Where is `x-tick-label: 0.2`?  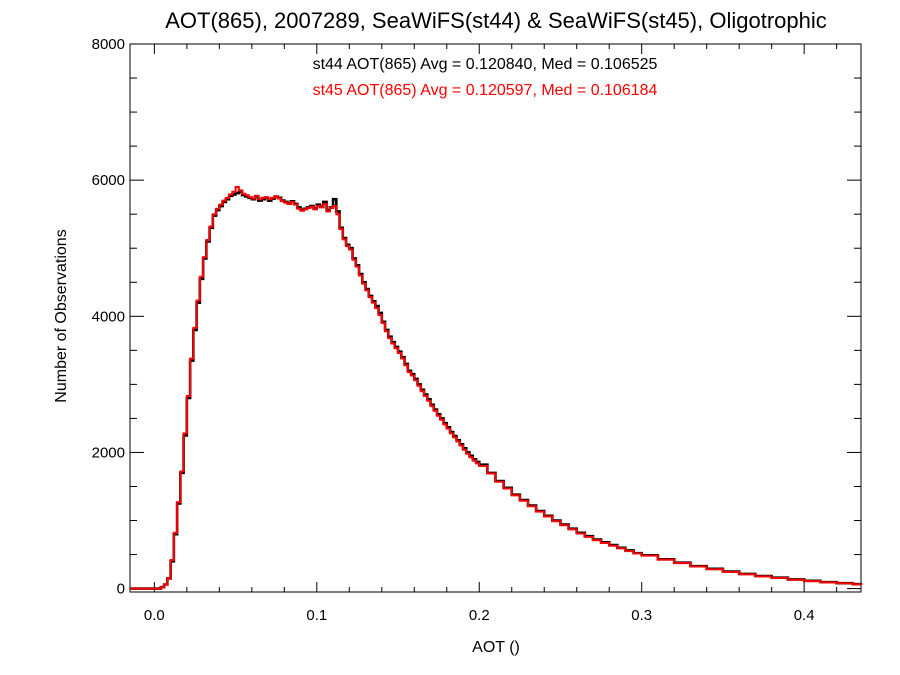
x-tick-label: 0.2 is located at coordinates (479, 615).